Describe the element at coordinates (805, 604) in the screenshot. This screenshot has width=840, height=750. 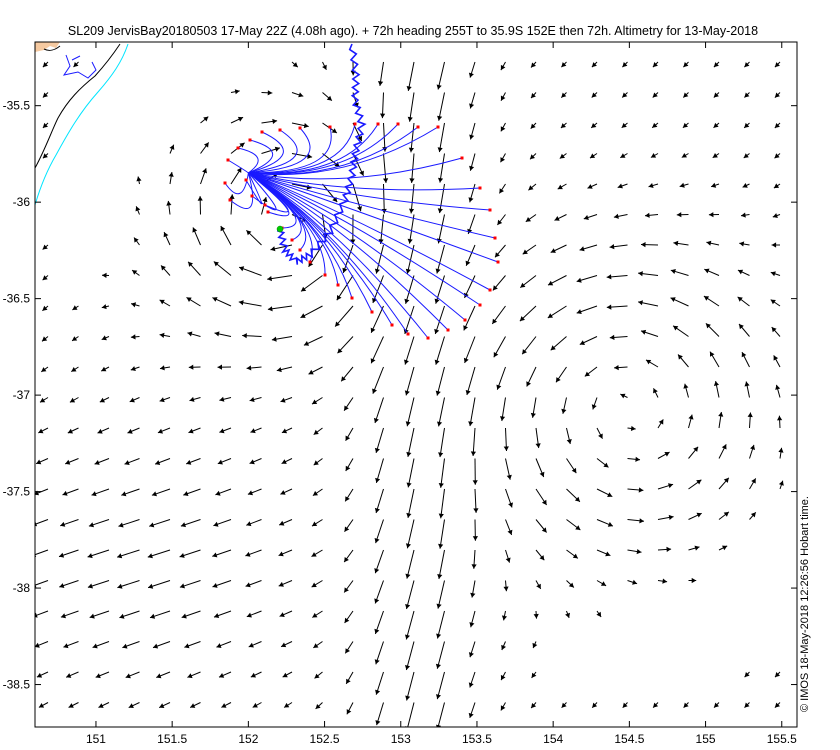
I see `credit-text: © IMOS 18-May-2018 12:26:56 Hobart time.` at that location.